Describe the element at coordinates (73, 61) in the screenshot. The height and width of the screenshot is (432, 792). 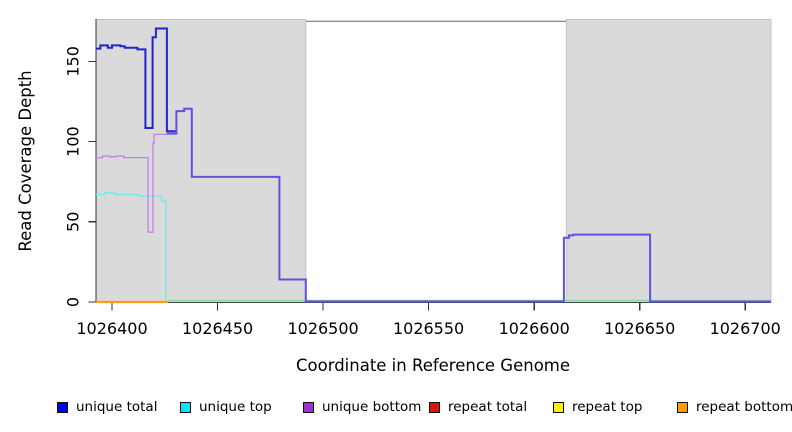
I see `y-tick-label-150: 150` at that location.